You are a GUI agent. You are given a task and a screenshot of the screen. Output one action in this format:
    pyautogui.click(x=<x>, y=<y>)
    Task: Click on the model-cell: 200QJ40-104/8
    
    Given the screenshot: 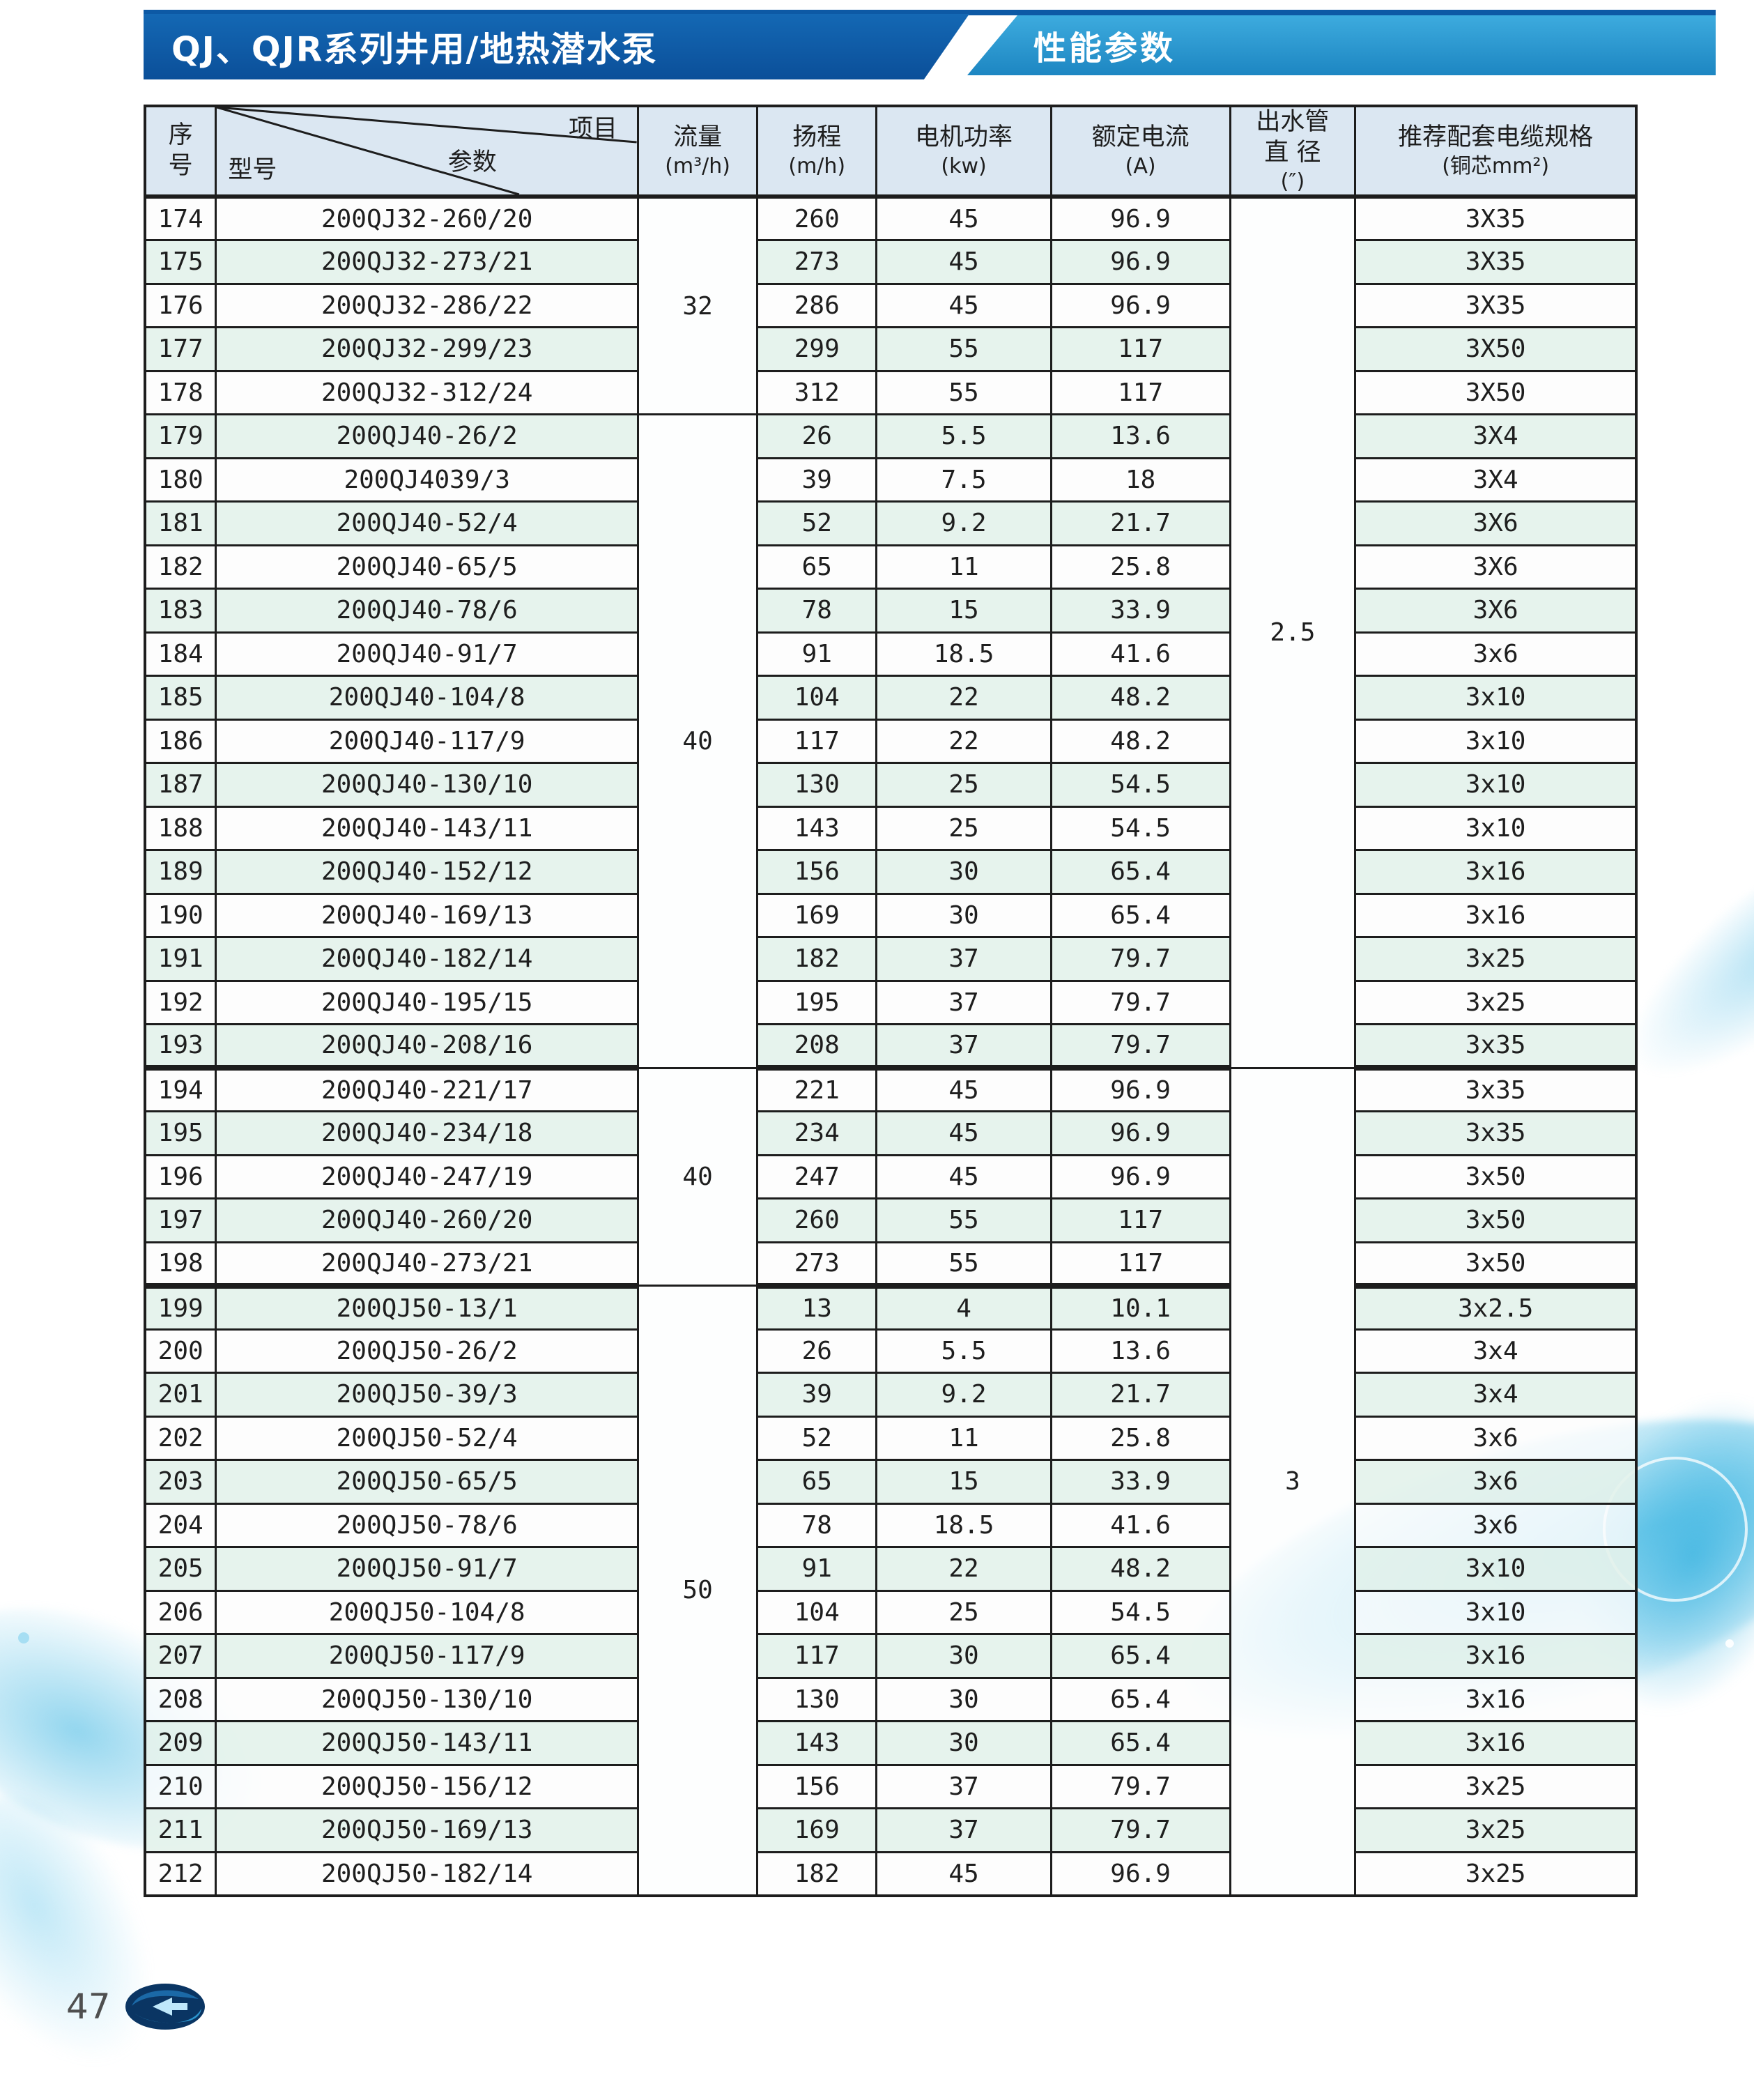 What is the action you would take?
    pyautogui.click(x=427, y=698)
    